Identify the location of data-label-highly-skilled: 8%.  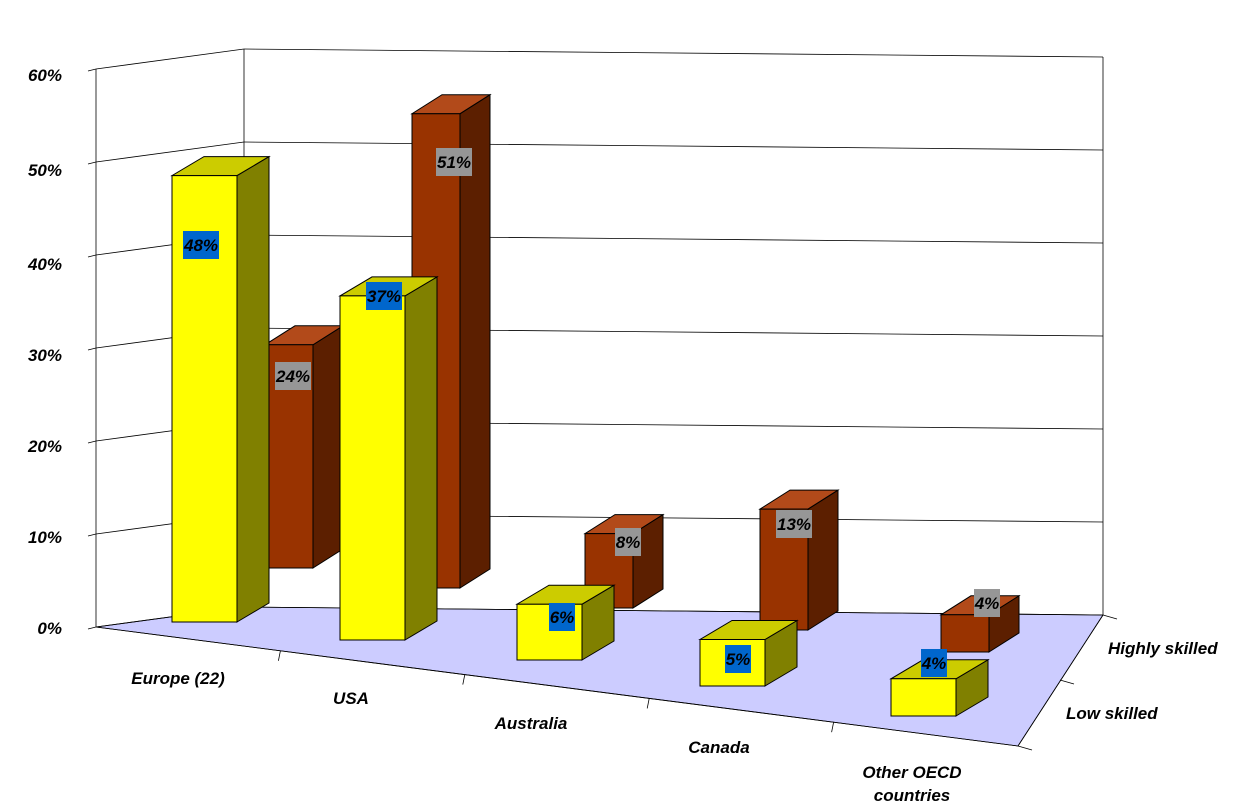
(628, 542).